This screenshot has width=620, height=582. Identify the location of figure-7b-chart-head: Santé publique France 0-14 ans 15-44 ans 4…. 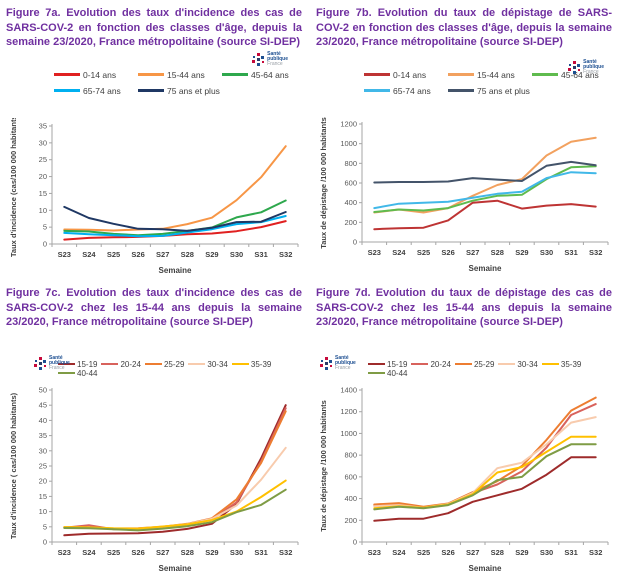
(464, 85).